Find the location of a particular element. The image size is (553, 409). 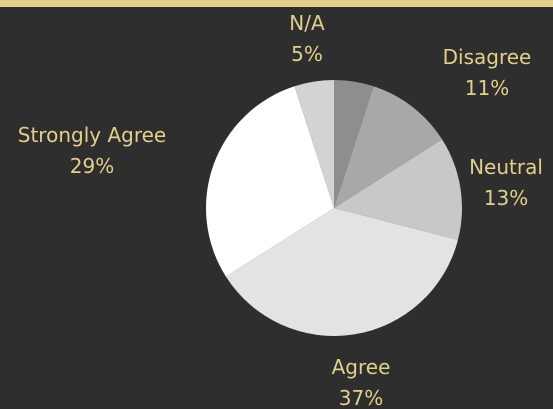

top-accent-bar is located at coordinates (276, 3).